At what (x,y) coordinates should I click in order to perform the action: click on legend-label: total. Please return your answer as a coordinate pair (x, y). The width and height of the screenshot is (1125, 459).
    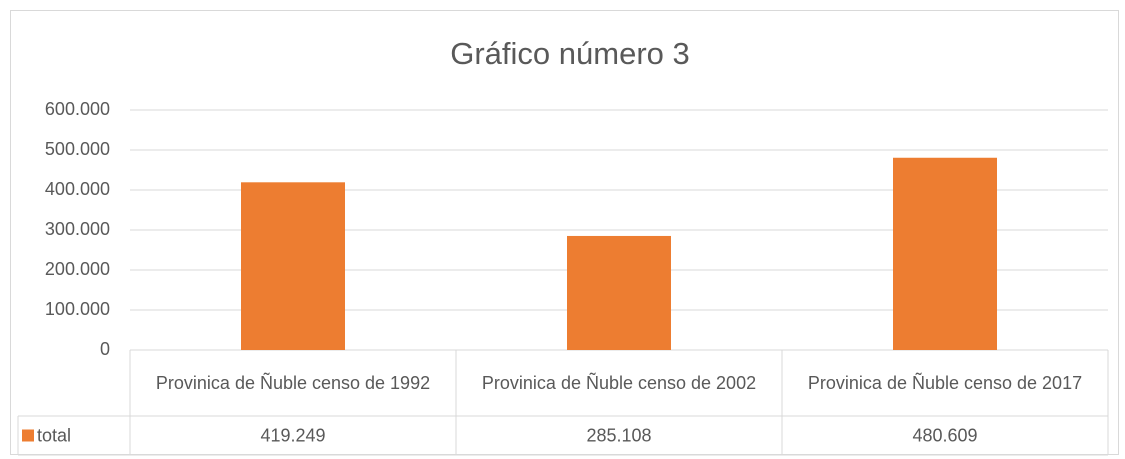
    Looking at the image, I should click on (54, 435).